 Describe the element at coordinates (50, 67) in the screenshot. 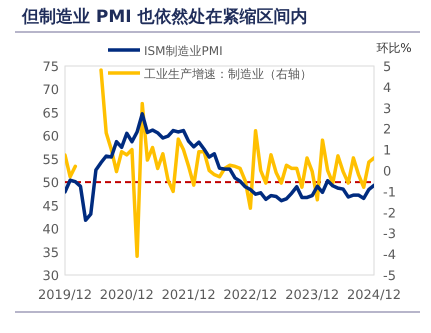

I see `y-tick-label: 75` at that location.